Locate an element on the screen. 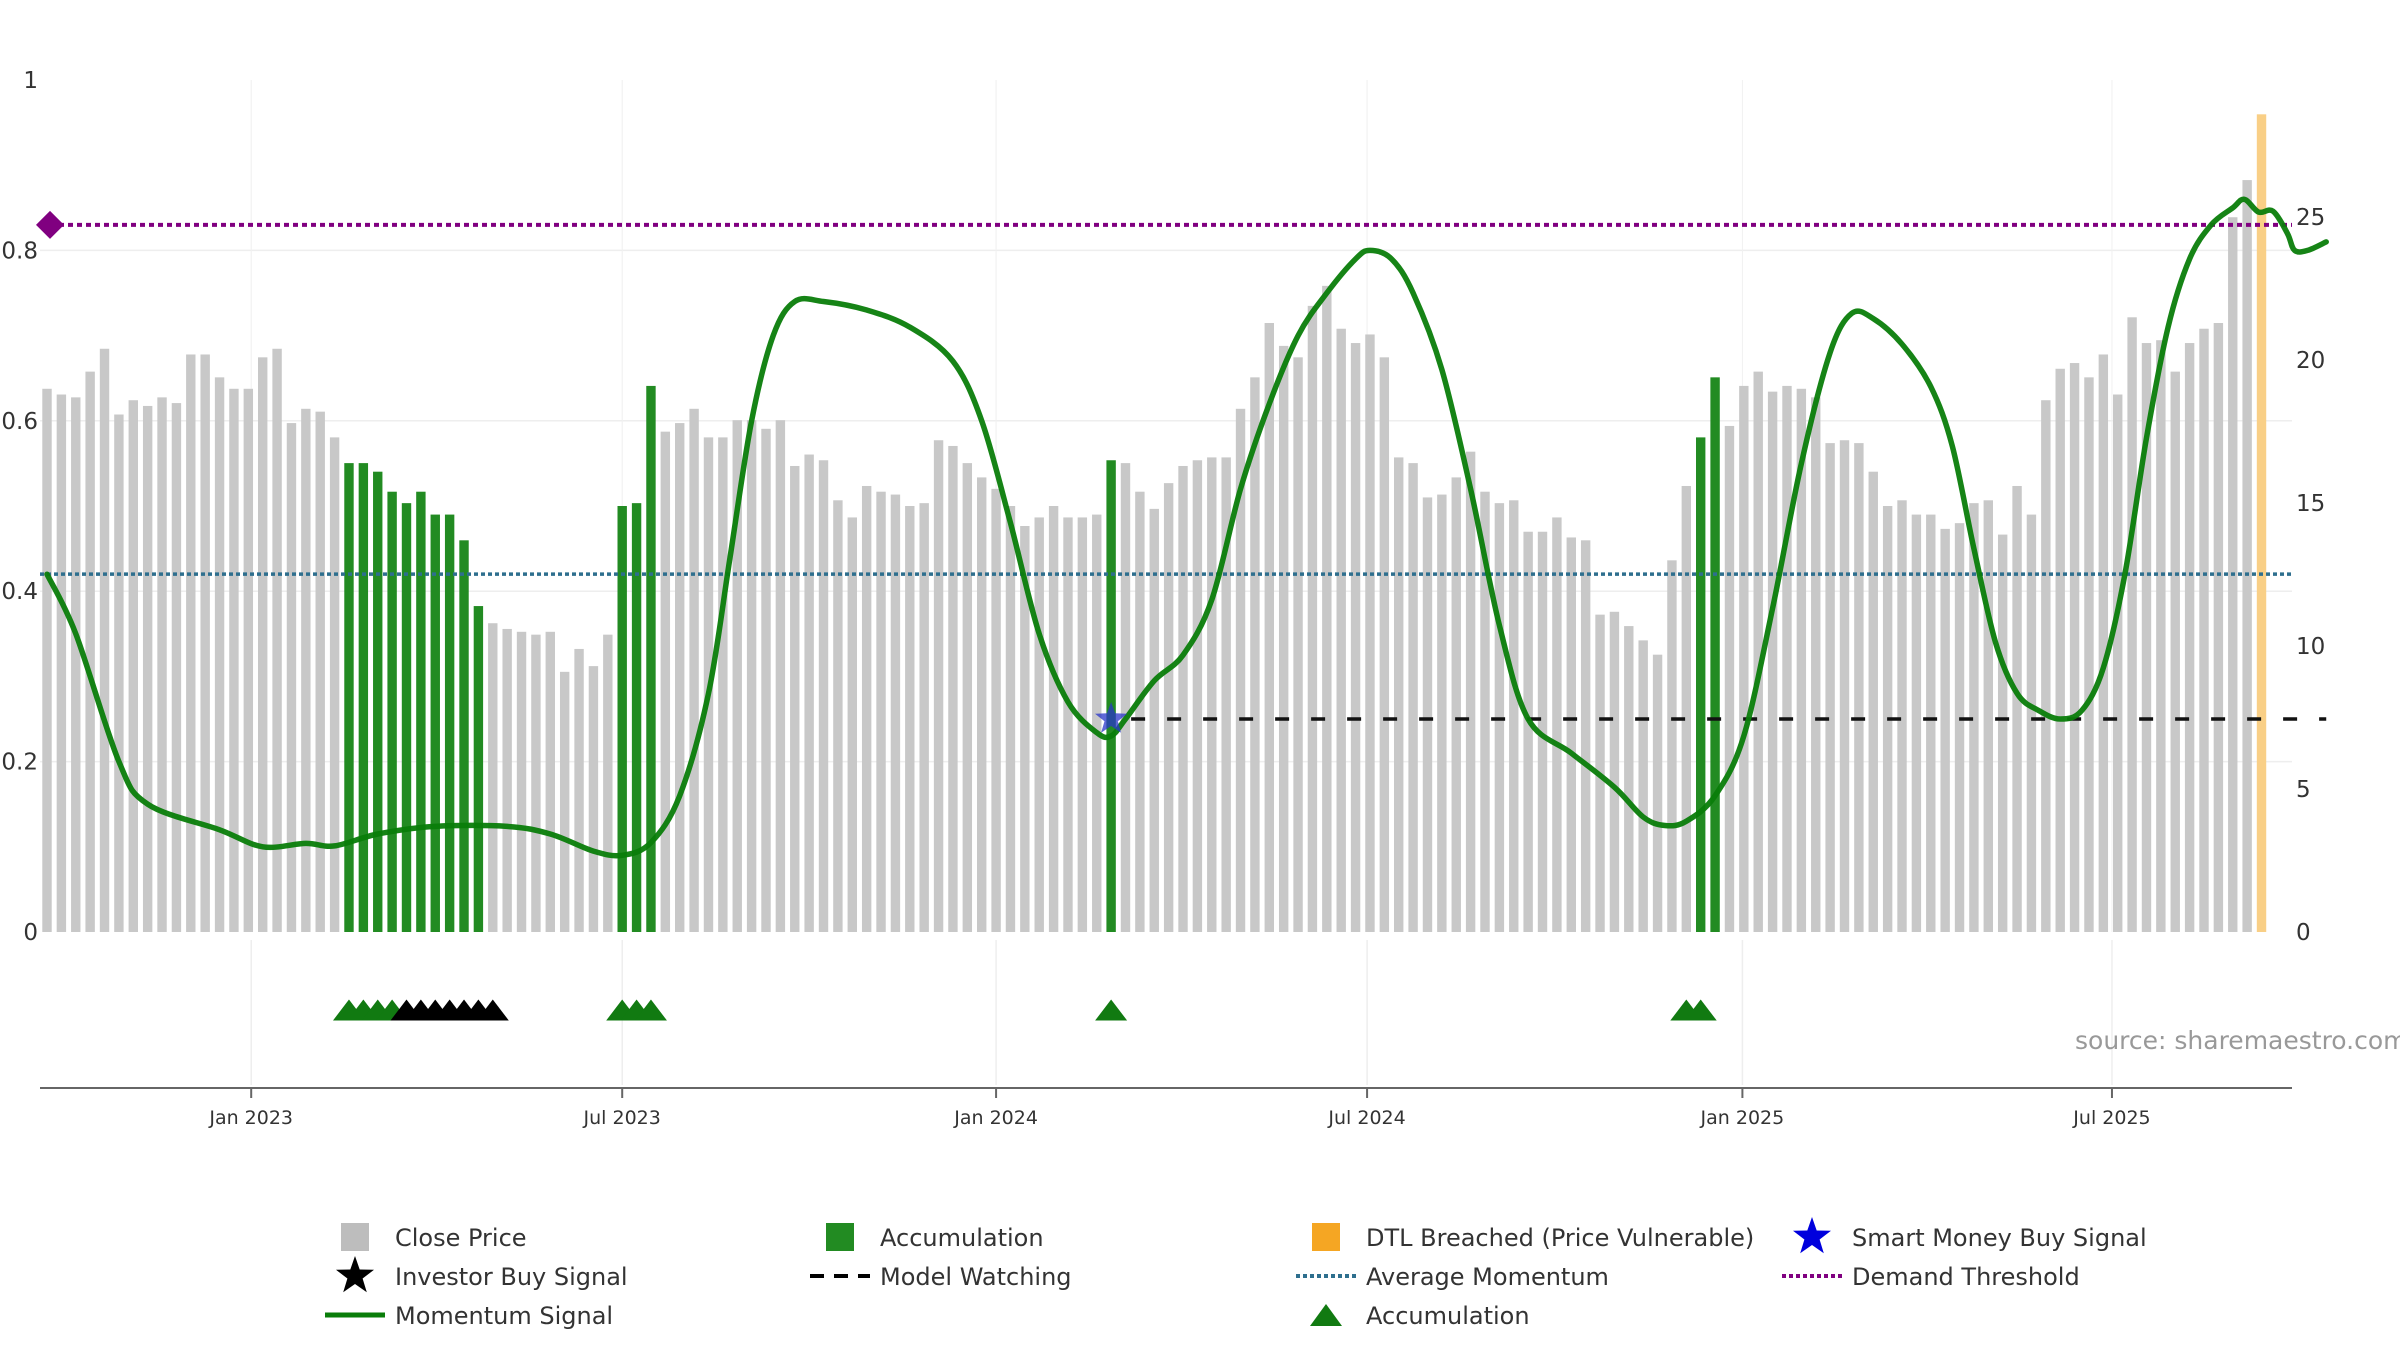 Image resolution: width=2400 pixels, height=1350 pixels. legend-label: Demand Threshold is located at coordinates (1966, 1277).